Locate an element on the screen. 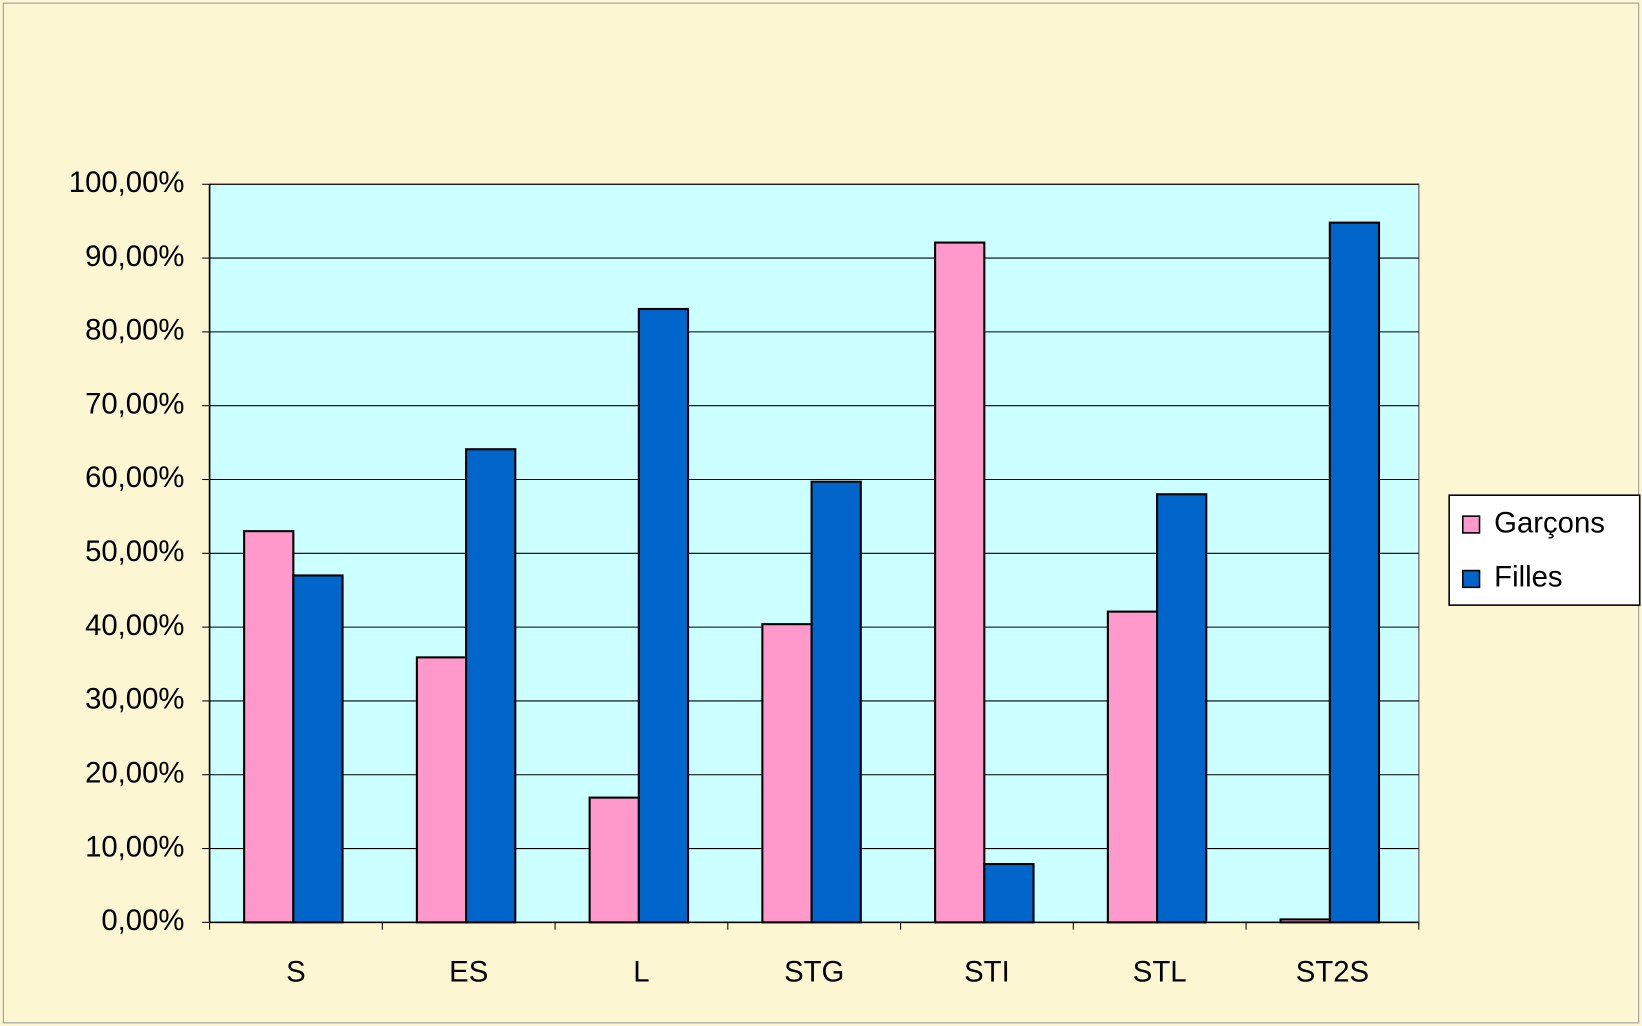  y-tick-label: 30,00% is located at coordinates (134, 699).